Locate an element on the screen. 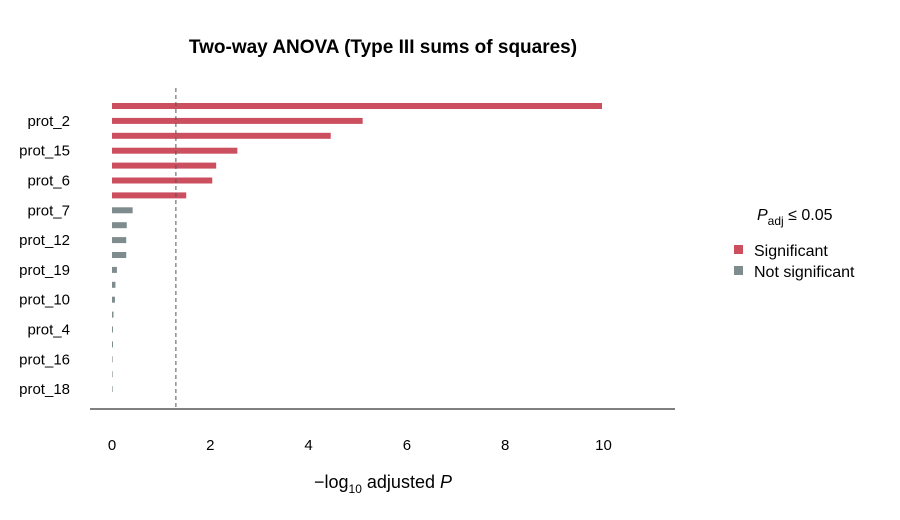  y-tick-label: prot_18 is located at coordinates (44, 389).